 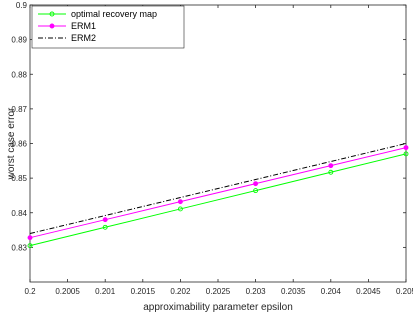 I want to click on y-tick-label: 0.88, so click(x=19, y=74).